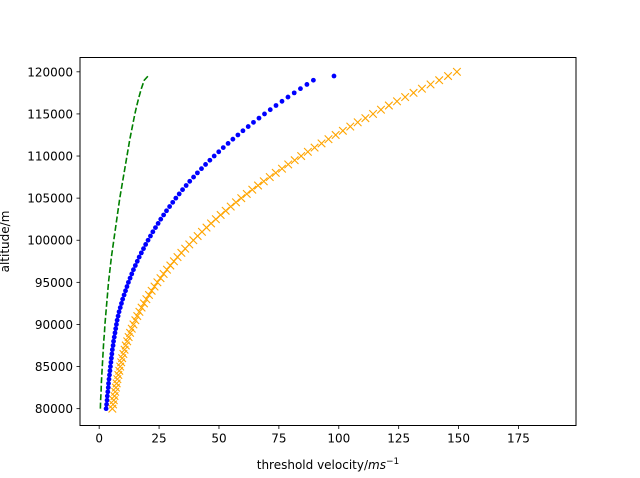 The image size is (640, 478). I want to click on x-tick-label: 150, so click(458, 439).